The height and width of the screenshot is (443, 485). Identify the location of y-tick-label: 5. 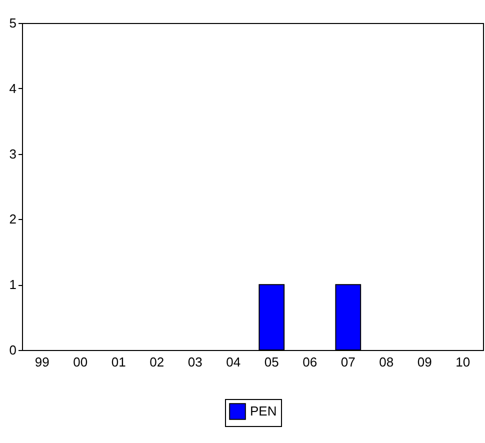
(12, 23).